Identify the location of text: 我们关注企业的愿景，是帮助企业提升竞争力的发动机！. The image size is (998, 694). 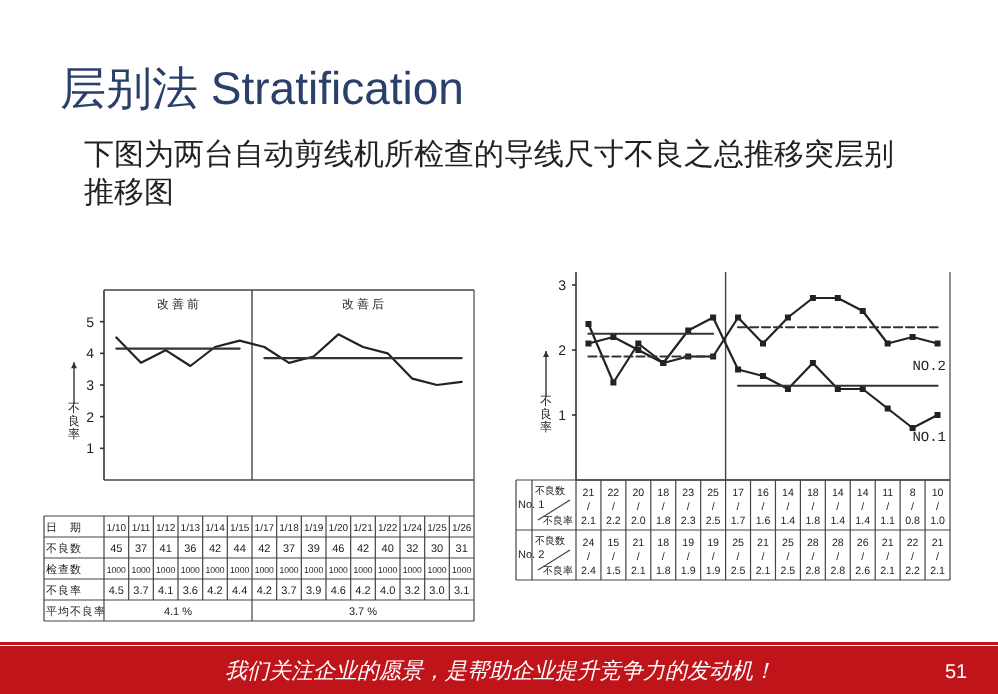
(500, 671).